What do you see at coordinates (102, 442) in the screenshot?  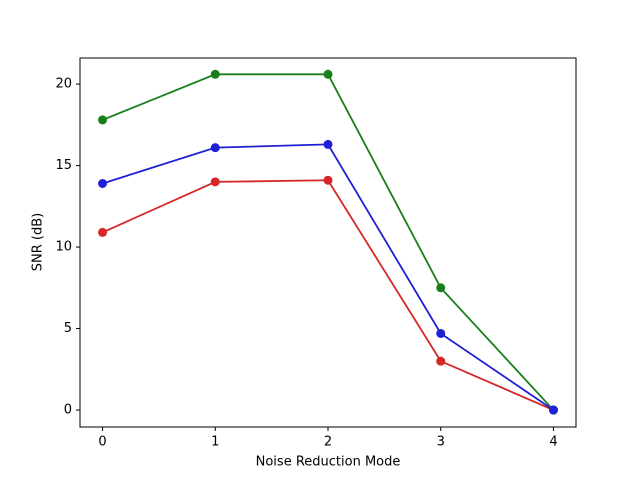 I see `x-tick-label: 0` at bounding box center [102, 442].